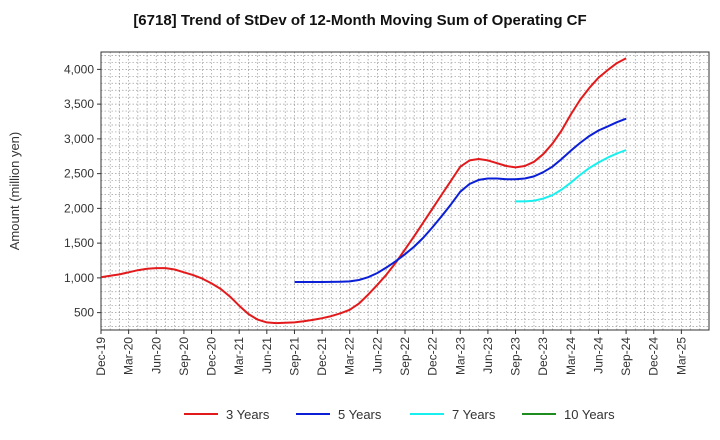  I want to click on legend-label: 3 Years, so click(248, 414).